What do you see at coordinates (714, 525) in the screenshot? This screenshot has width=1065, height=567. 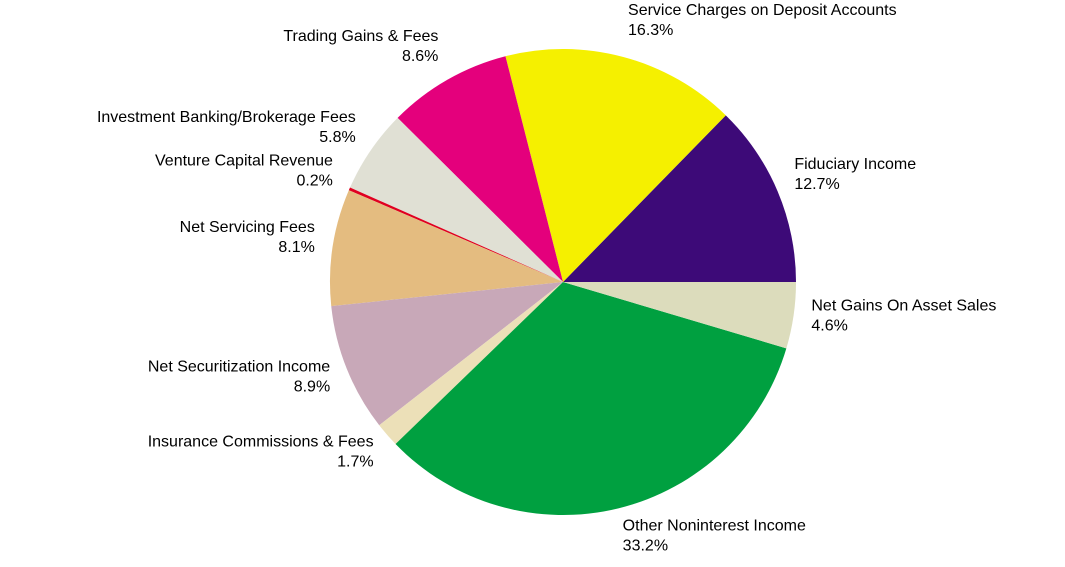 I see `slice-label: Other Noninterest Income` at bounding box center [714, 525].